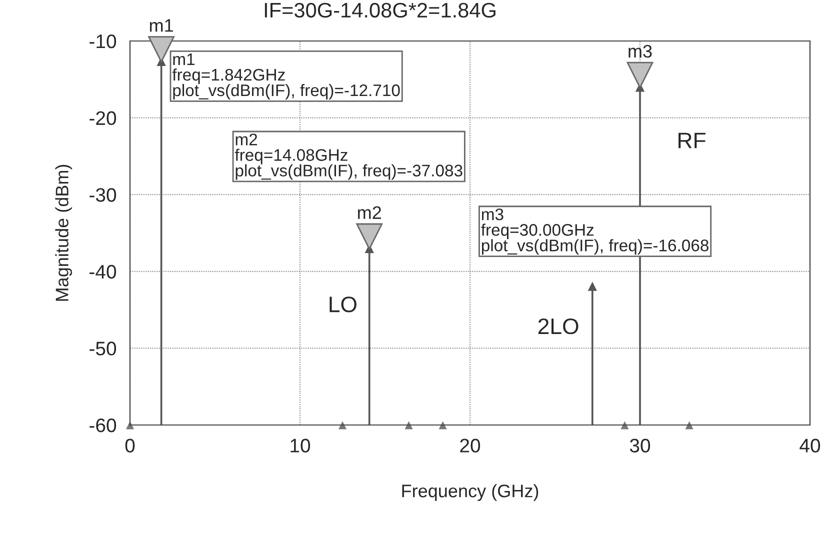  I want to click on x-axis-title: Frequency (GHz), so click(470, 492).